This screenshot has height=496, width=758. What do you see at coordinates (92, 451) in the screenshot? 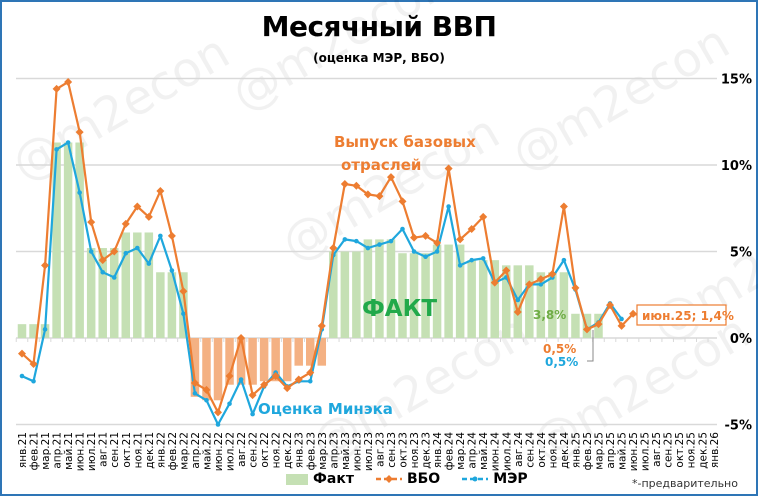
I see `x-tick-label: июл.21` at bounding box center [92, 451].